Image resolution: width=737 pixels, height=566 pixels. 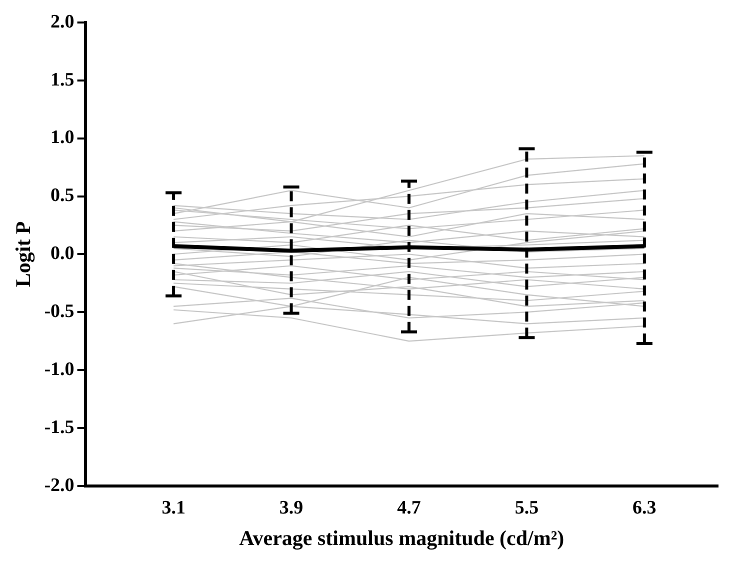 What do you see at coordinates (62, 195) in the screenshot?
I see `y-tick-label: 0.5` at bounding box center [62, 195].